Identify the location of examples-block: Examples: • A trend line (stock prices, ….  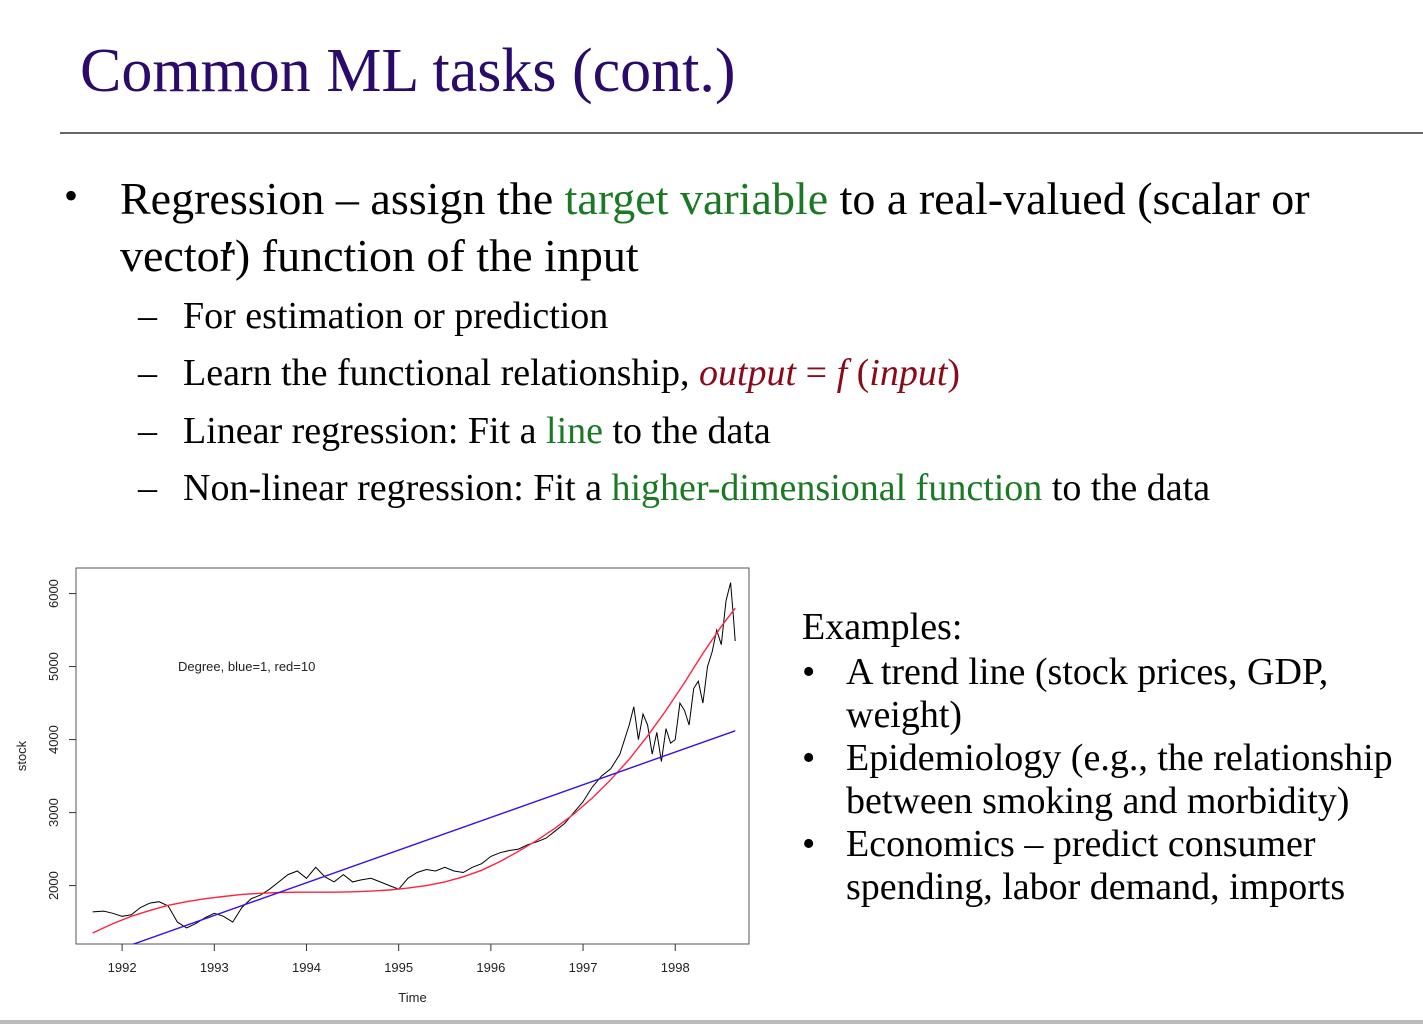
(1102, 757).